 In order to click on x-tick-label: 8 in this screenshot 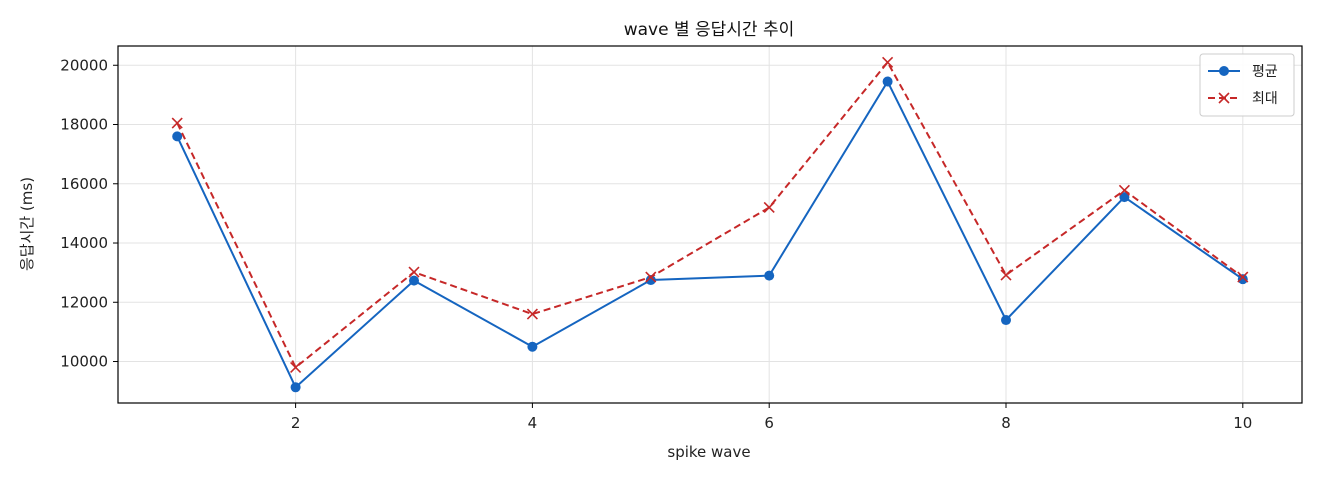, I will do `click(1006, 423)`.